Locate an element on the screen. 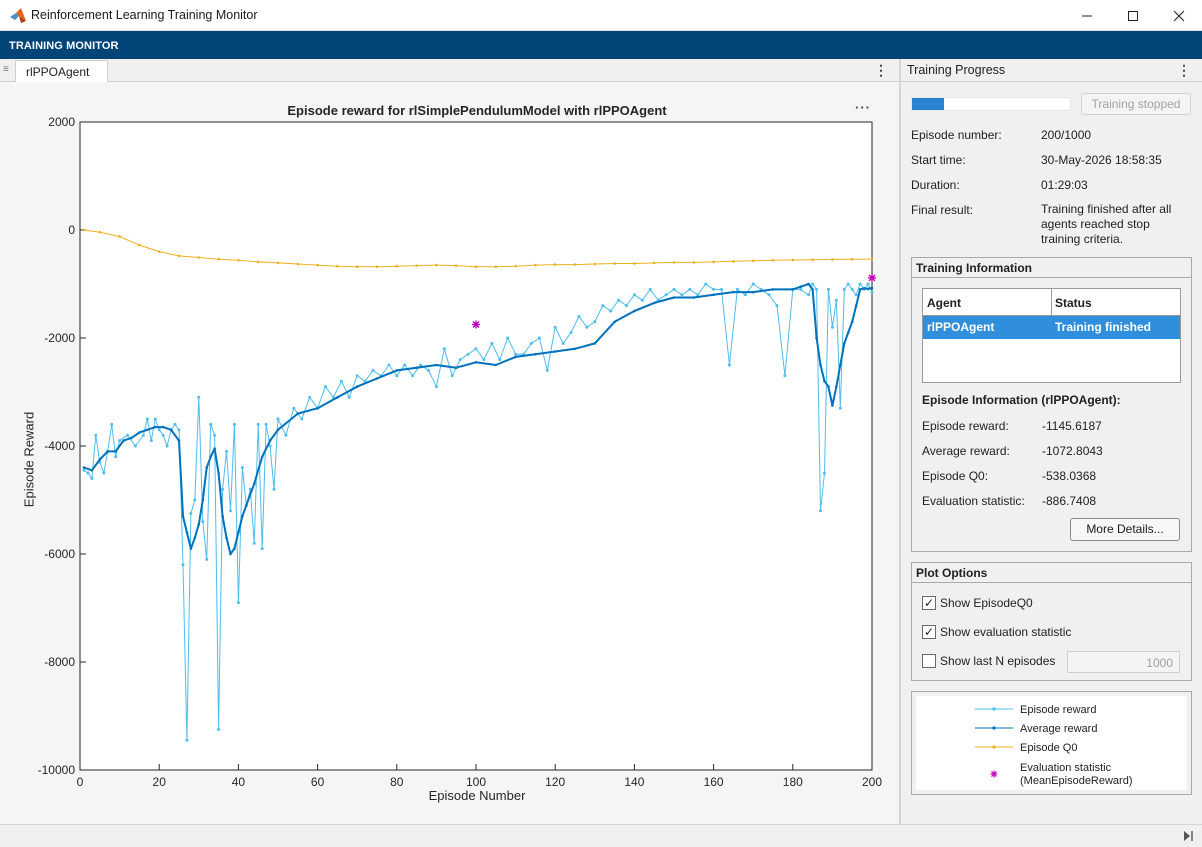 This screenshot has height=847, width=1202. episode-information-title: Episode Information (rlPPOAgent): is located at coordinates (1021, 400).